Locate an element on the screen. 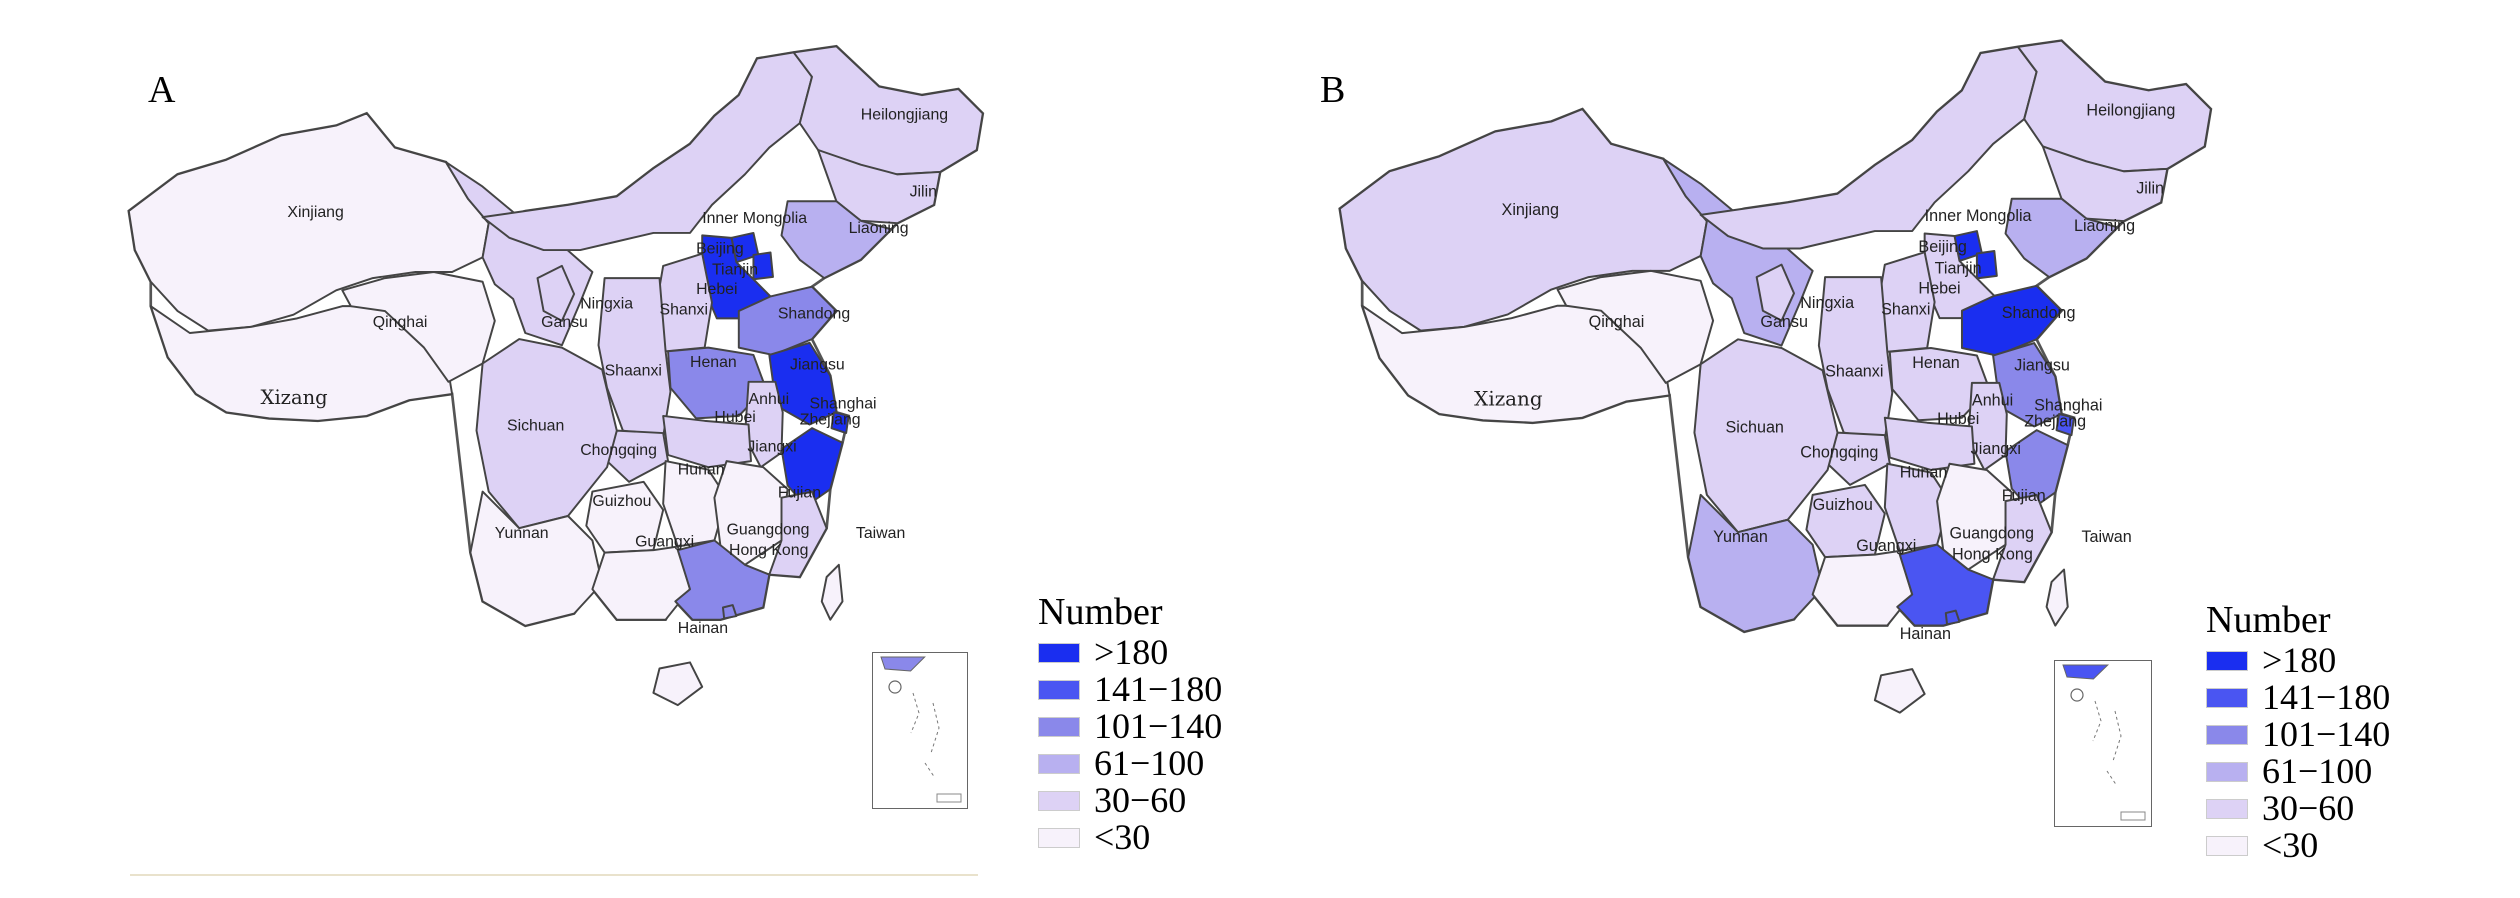 This screenshot has height=898, width=2520. province-guangxi is located at coordinates (1862, 588).